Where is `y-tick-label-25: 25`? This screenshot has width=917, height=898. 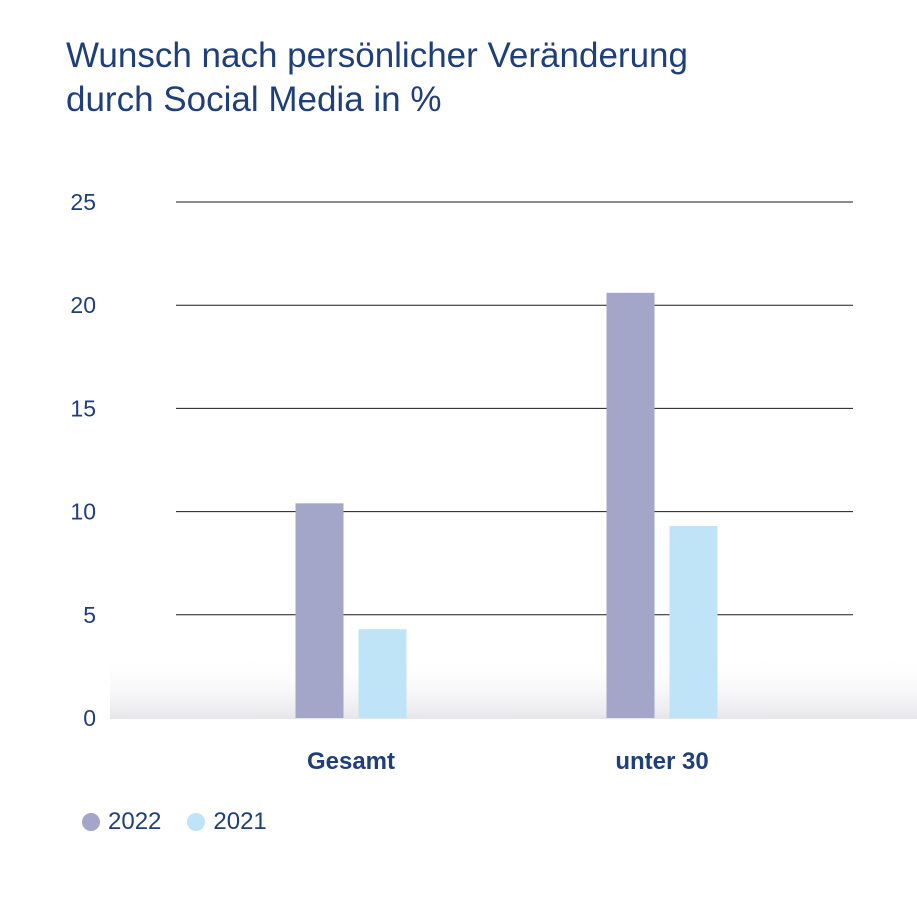 y-tick-label-25: 25 is located at coordinates (83, 202).